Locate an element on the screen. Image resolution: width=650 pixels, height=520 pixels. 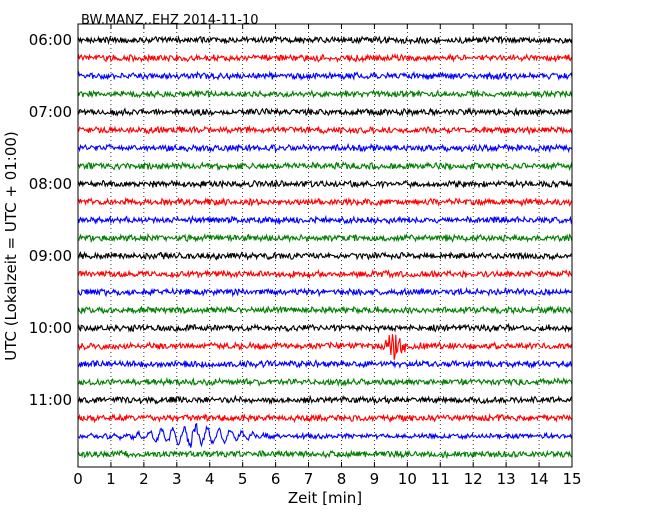
x-tick-label: 15 is located at coordinates (571, 479).